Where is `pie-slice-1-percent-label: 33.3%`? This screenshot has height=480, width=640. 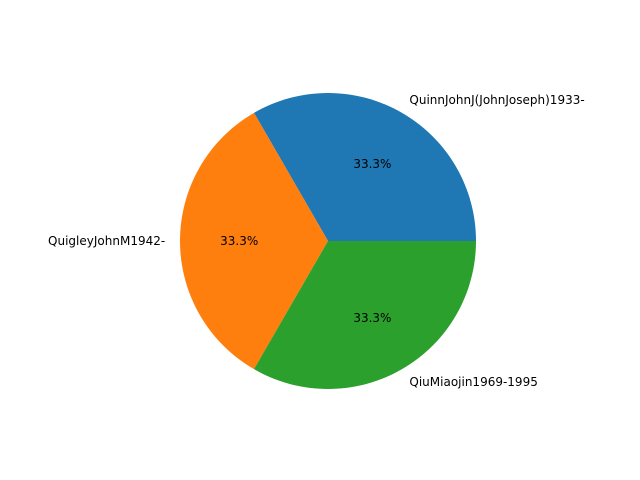 pie-slice-1-percent-label: 33.3% is located at coordinates (372, 164).